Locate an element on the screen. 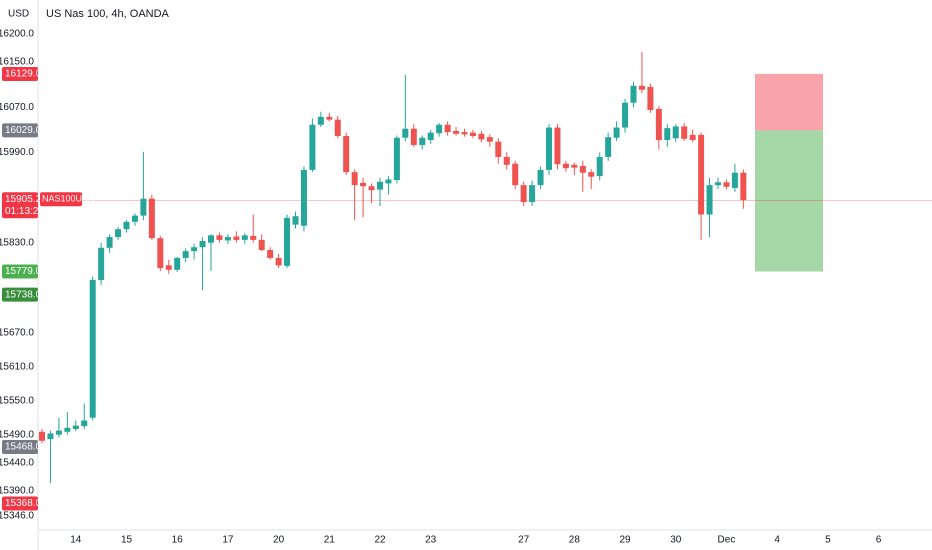 This screenshot has height=550, width=932. x-tick-label: 4 is located at coordinates (777, 540).